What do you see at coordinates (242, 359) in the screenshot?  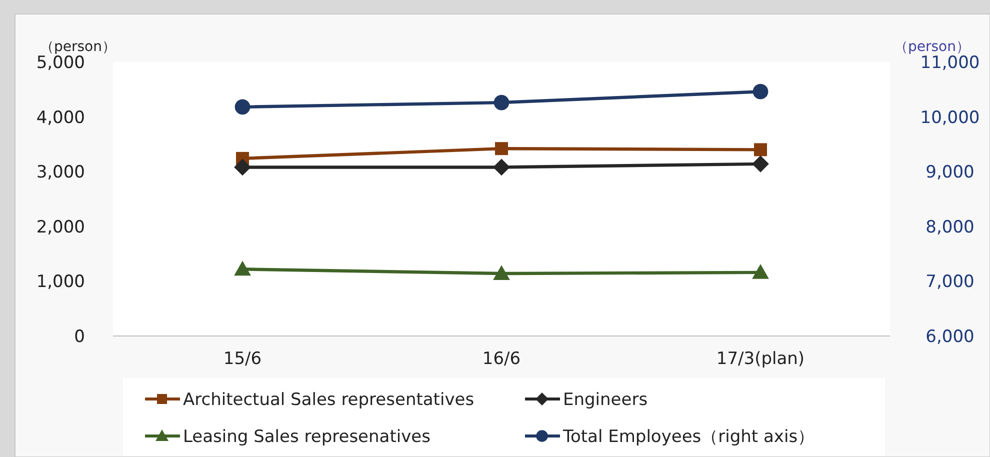 I see `x-tick-label: 15/6` at bounding box center [242, 359].